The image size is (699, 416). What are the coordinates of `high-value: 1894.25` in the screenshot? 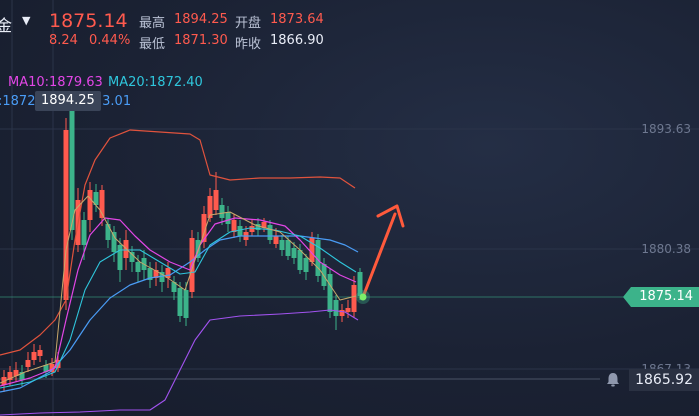 It's located at (201, 19).